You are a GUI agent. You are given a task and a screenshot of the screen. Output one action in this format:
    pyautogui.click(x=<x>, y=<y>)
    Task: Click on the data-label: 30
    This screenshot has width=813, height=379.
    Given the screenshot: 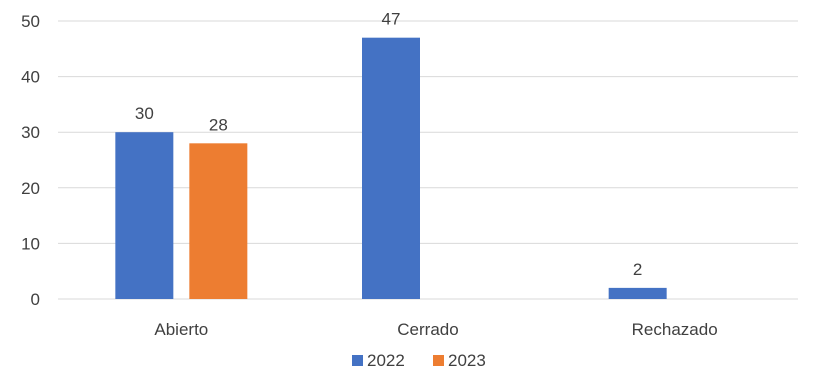 What is the action you would take?
    pyautogui.click(x=144, y=113)
    